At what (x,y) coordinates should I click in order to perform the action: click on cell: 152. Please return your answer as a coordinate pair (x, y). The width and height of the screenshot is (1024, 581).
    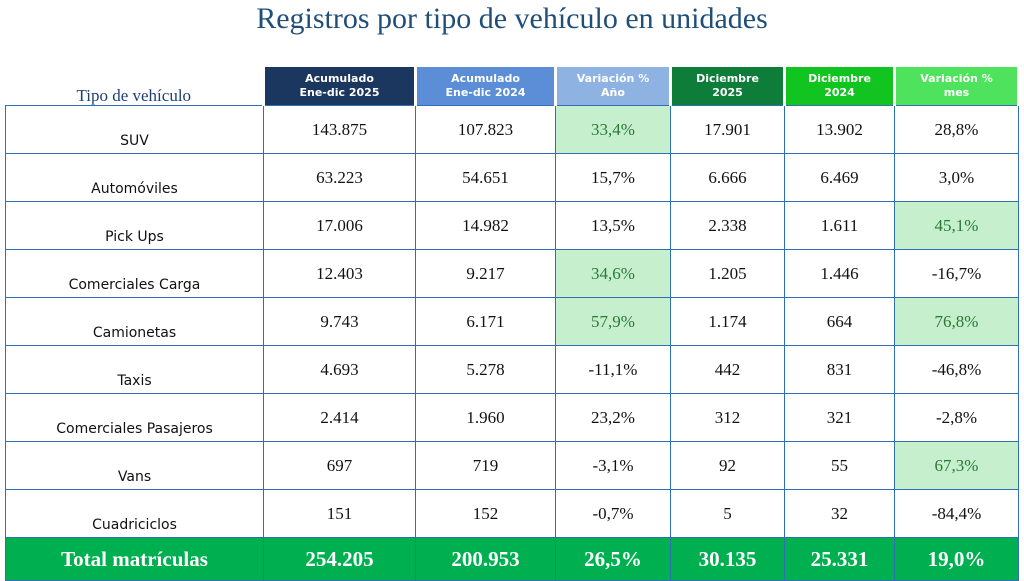
    Looking at the image, I should click on (485, 513).